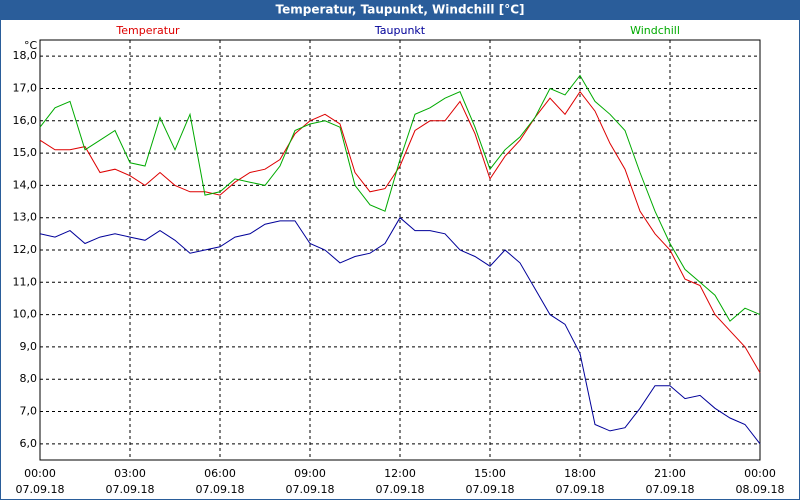 The width and height of the screenshot is (800, 500). Describe the element at coordinates (490, 473) in the screenshot. I see `x-tick-label: 15:00` at that location.